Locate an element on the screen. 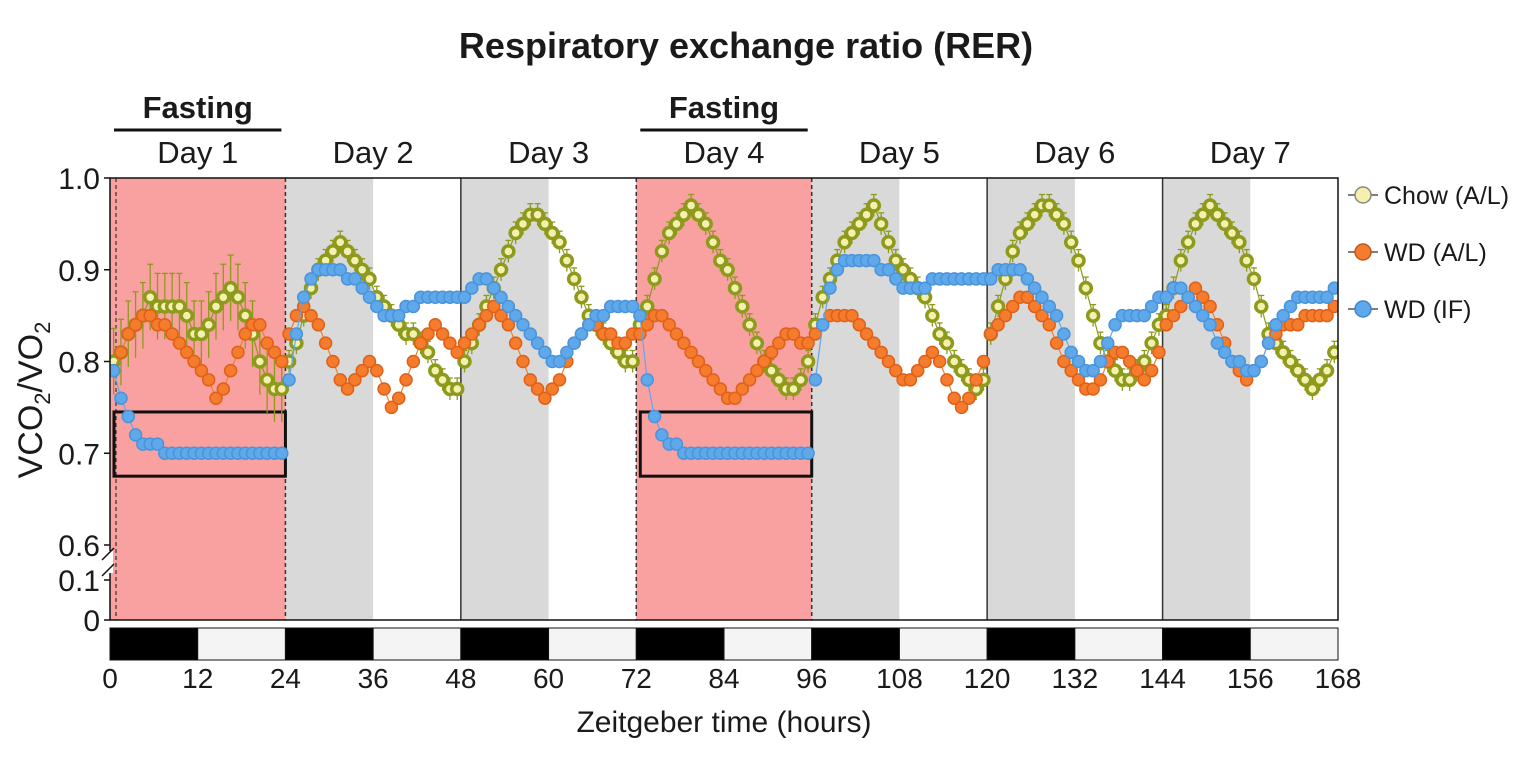 This screenshot has width=1529, height=761. x-tick-label: 36 is located at coordinates (373, 678).